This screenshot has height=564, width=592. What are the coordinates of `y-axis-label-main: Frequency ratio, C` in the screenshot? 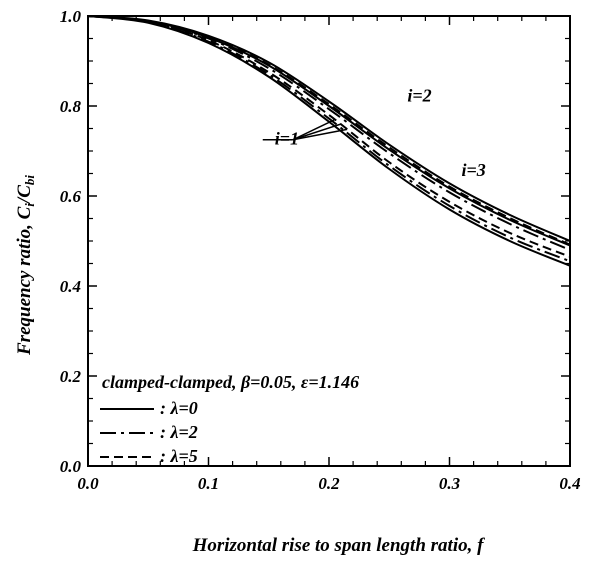 It's located at (24, 281).